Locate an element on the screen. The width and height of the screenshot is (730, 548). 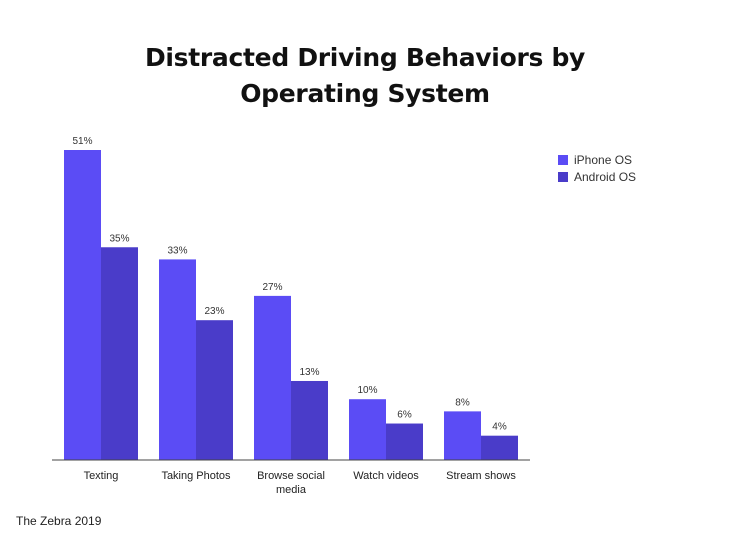
data-label-android-4: 4% is located at coordinates (499, 427).